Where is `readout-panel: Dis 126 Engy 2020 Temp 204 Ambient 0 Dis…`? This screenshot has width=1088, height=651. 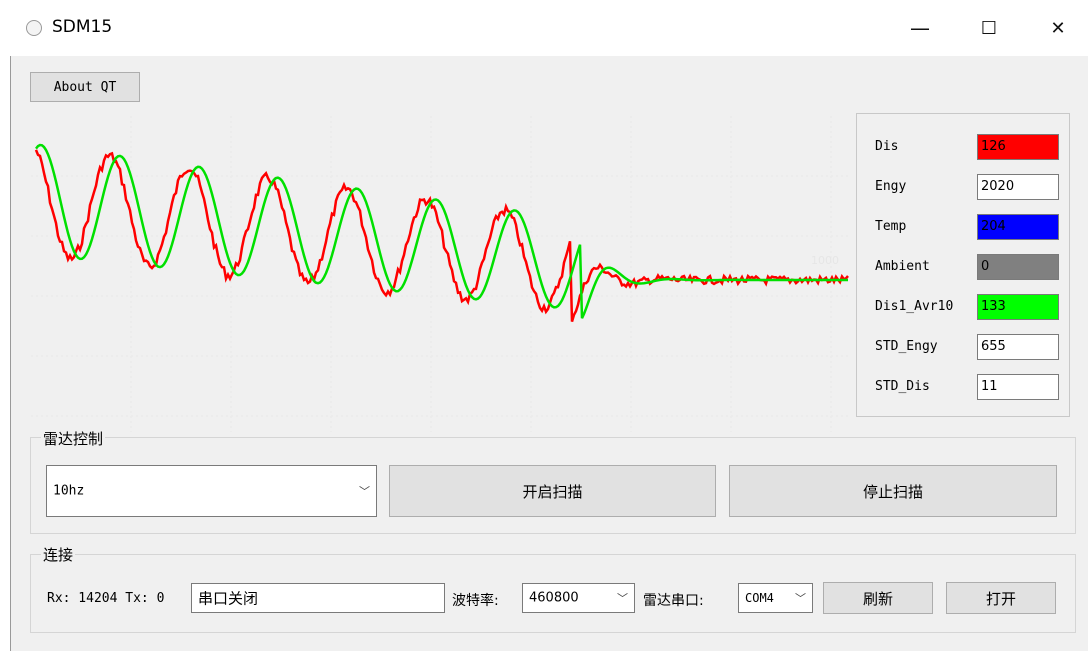 readout-panel: Dis 126 Engy 2020 Temp 204 Ambient 0 Dis… is located at coordinates (963, 265).